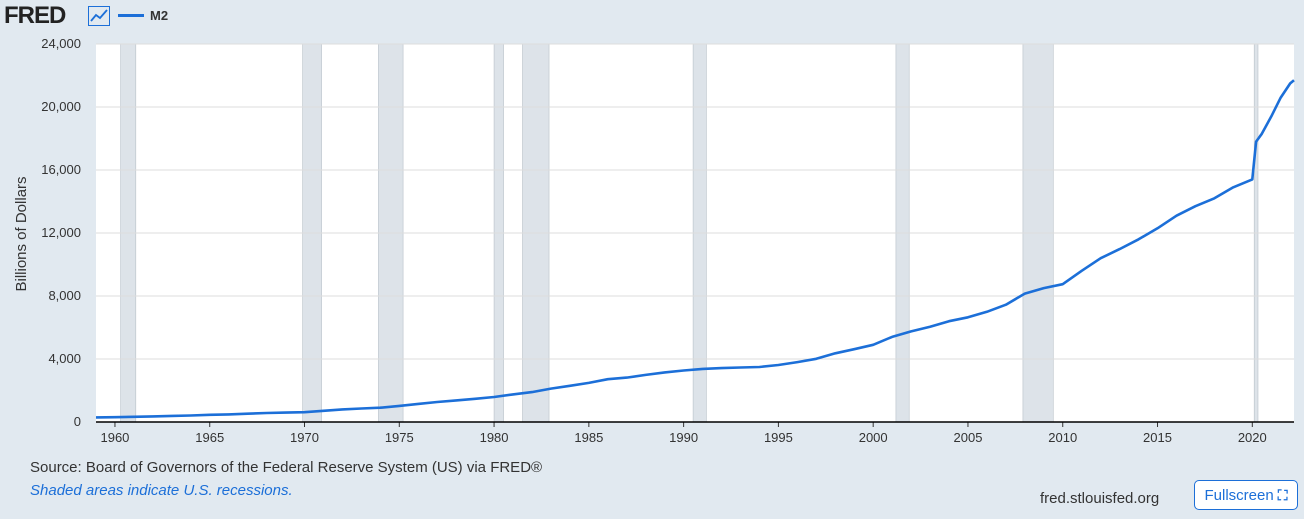 Image resolution: width=1304 pixels, height=519 pixels. What do you see at coordinates (161, 490) in the screenshot?
I see `recession-note: Shaded areas indicate U.S. recessions.` at bounding box center [161, 490].